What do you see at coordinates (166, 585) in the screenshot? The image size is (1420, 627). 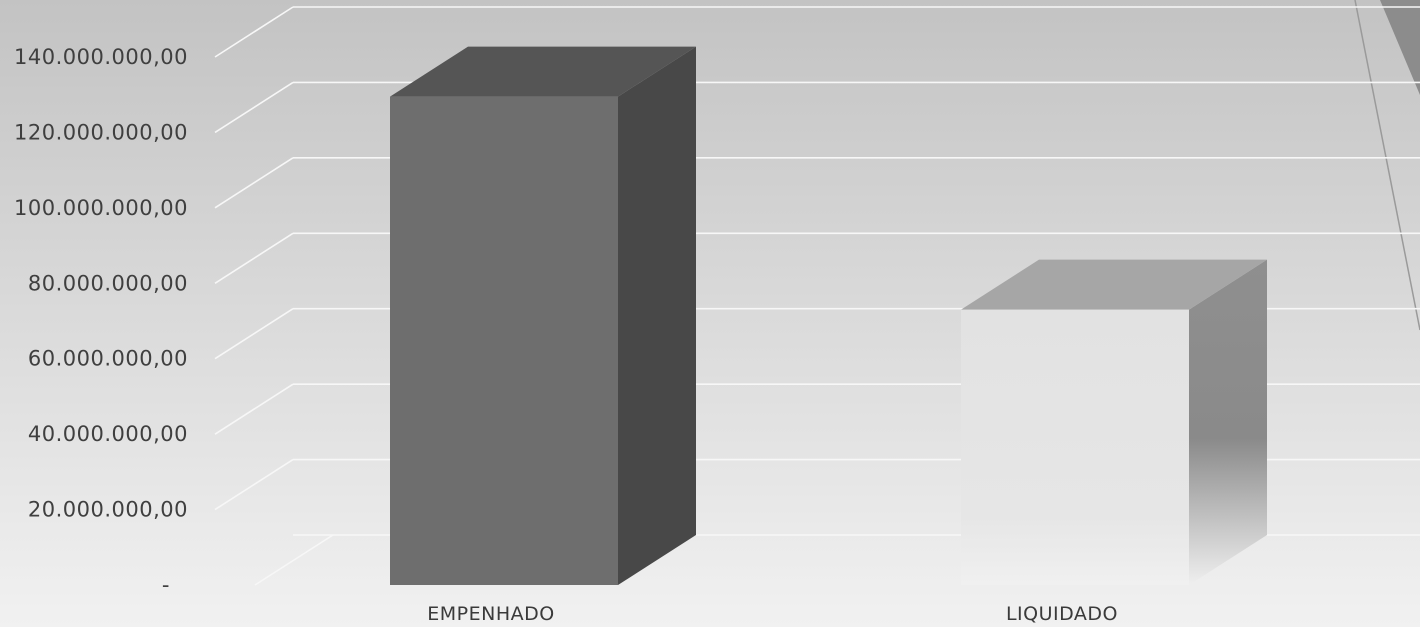 I see `y-tick-label: -` at bounding box center [166, 585].